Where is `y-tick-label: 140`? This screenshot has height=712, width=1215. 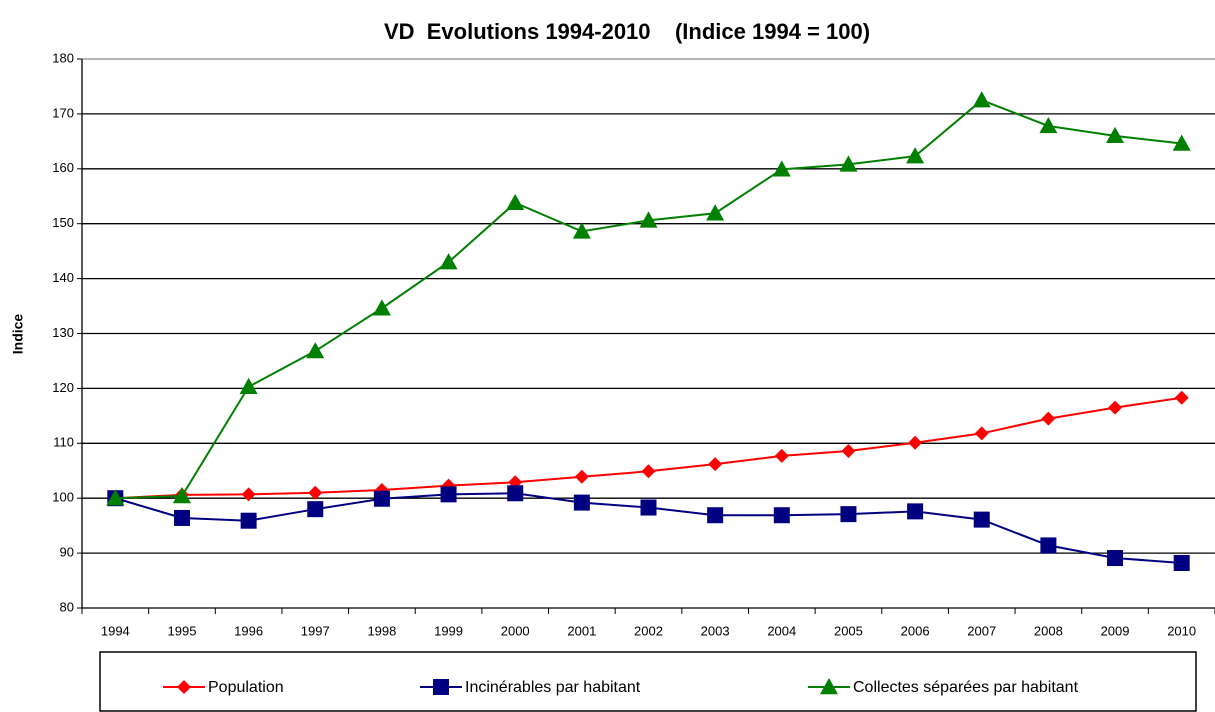 y-tick-label: 140 is located at coordinates (63, 277).